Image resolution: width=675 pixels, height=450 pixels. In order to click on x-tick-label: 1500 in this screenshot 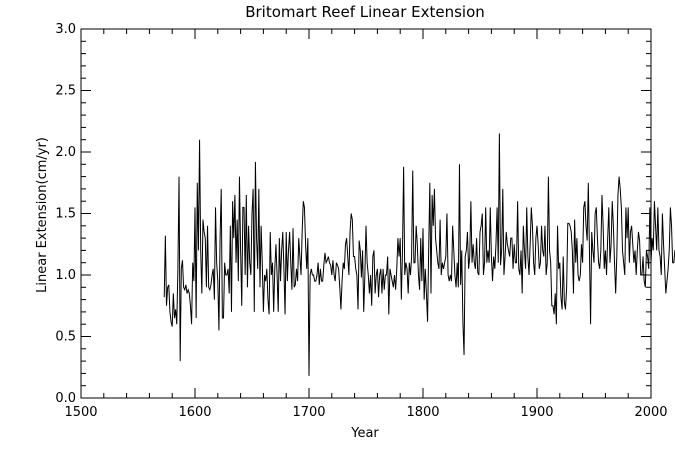, I will do `click(80, 412)`.